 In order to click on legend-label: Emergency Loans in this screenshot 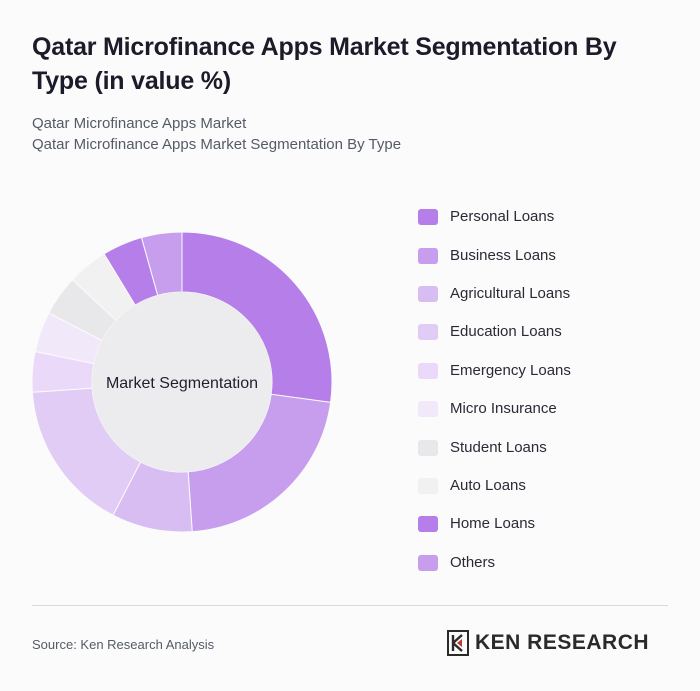, I will do `click(510, 370)`.